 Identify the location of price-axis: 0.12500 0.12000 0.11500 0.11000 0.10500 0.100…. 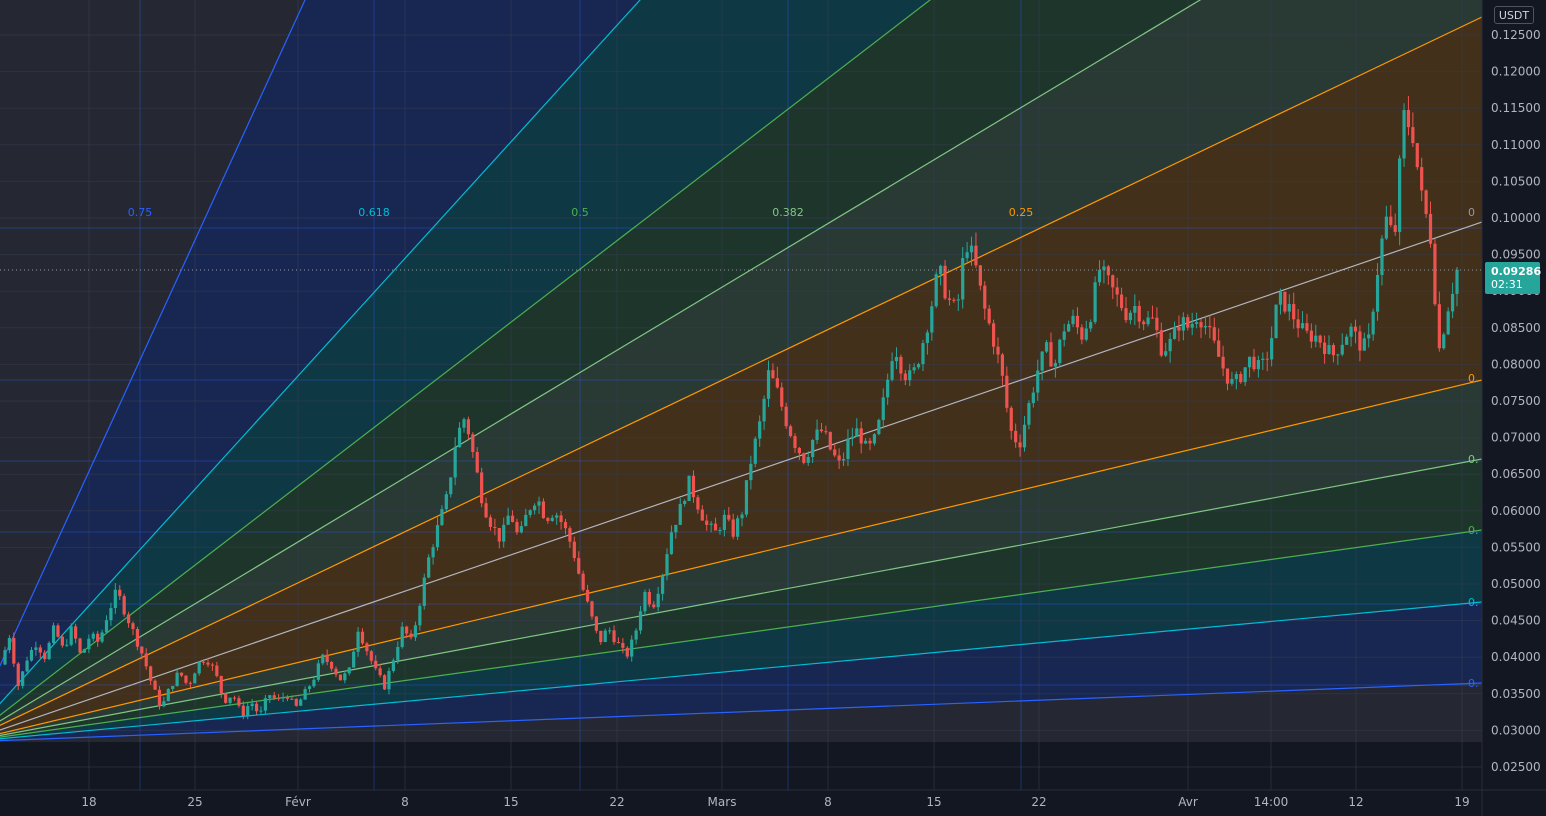
(1516, 401).